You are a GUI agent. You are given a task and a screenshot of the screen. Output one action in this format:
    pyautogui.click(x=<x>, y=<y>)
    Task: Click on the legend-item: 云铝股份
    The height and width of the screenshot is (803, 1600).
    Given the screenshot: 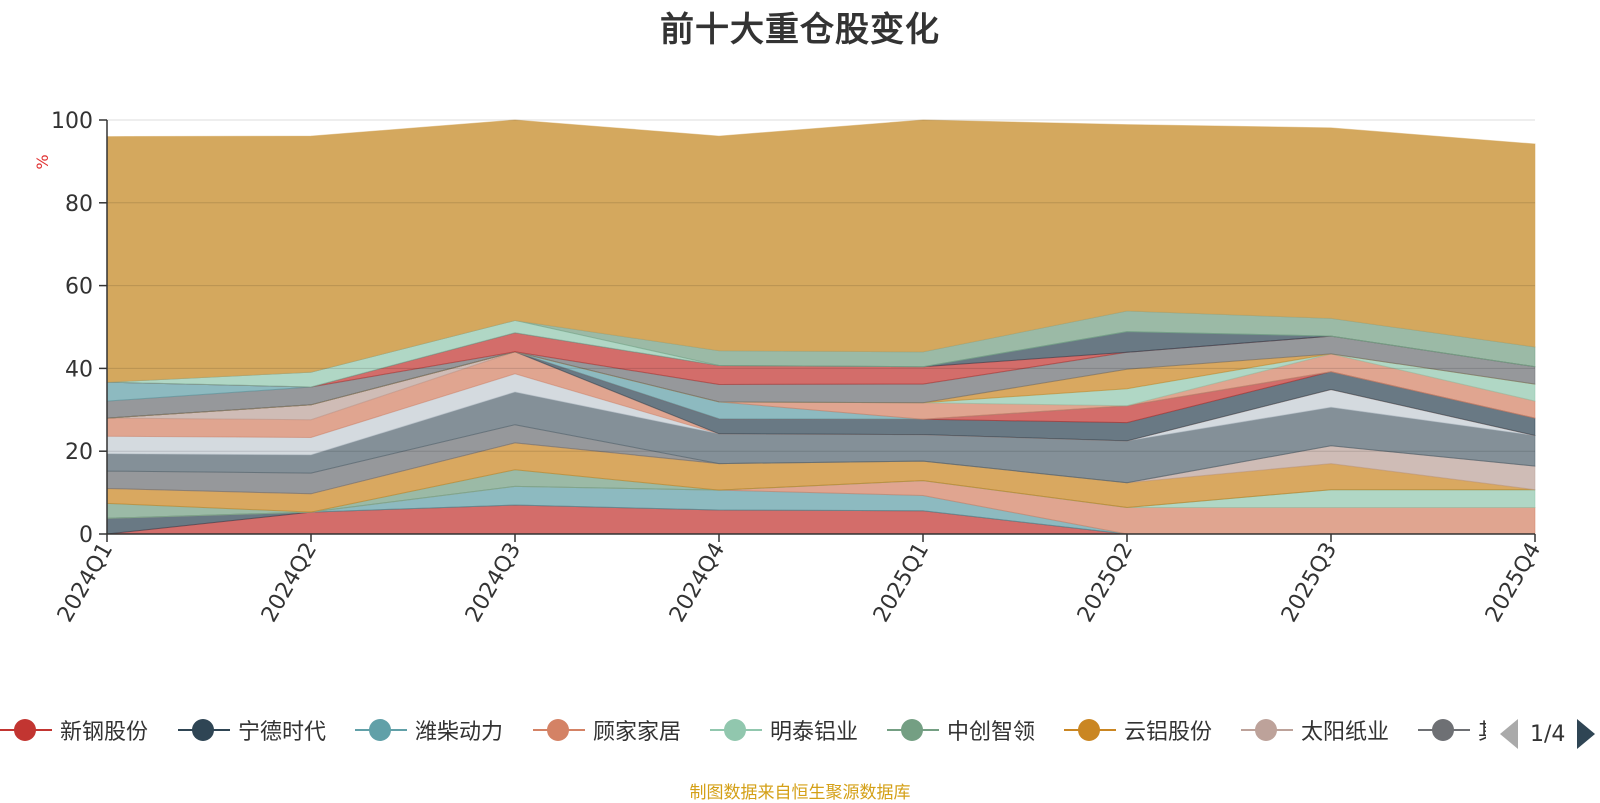 What is the action you would take?
    pyautogui.click(x=1138, y=730)
    